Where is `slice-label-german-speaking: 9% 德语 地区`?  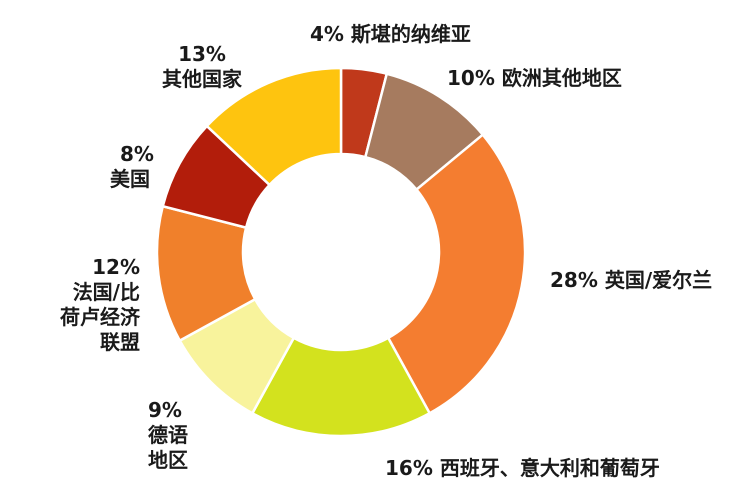
slice-label-german-speaking: 9% 德语 地区 is located at coordinates (168, 435).